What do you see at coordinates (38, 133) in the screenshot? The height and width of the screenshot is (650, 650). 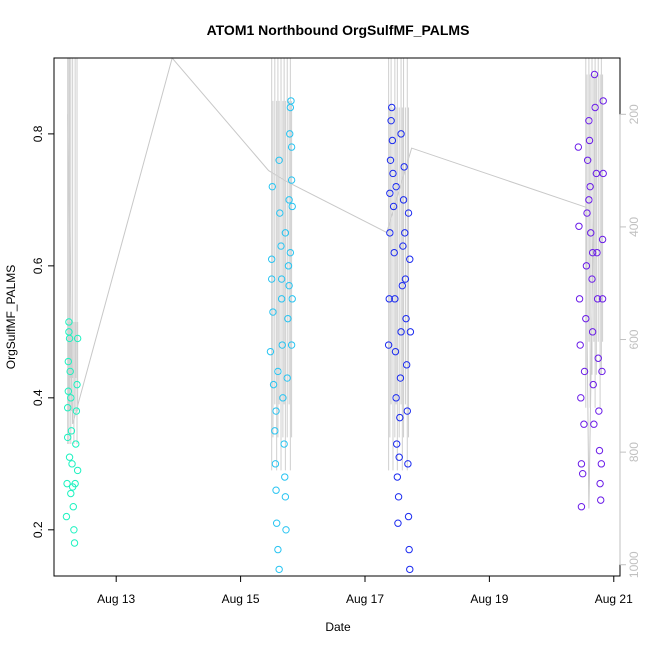 I see `y-tick-label: 0.8` at bounding box center [38, 133].